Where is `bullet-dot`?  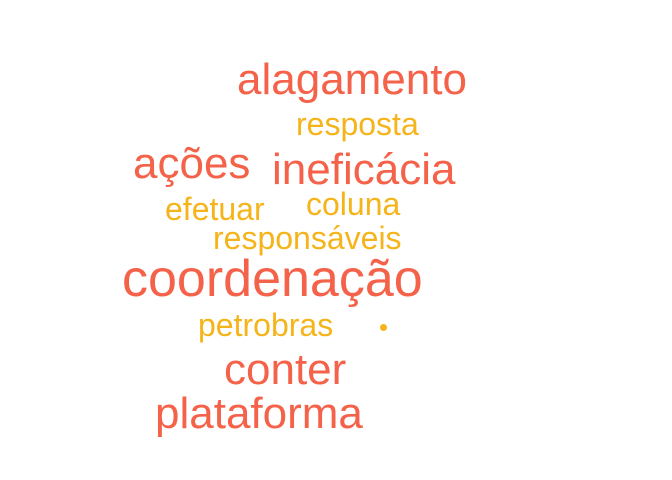 bullet-dot is located at coordinates (383, 327).